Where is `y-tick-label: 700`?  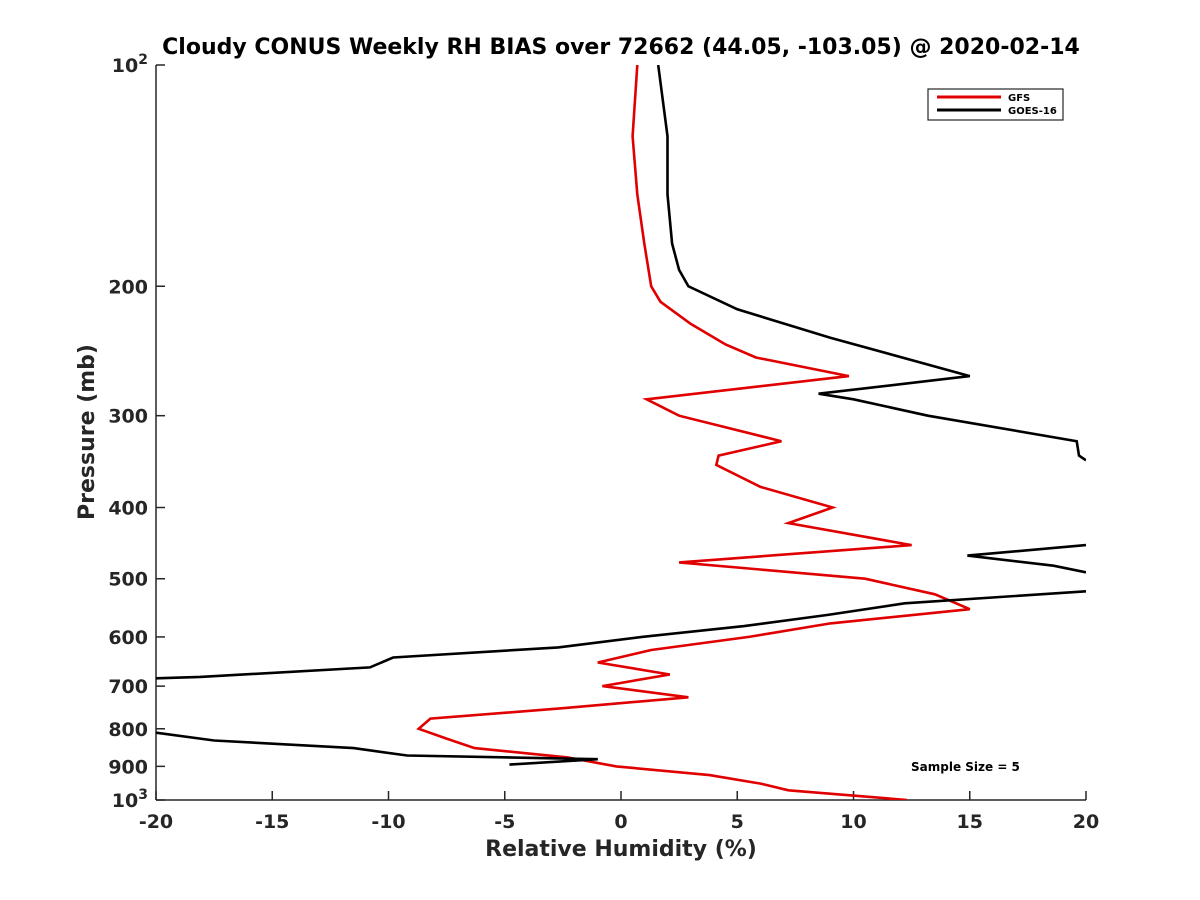 y-tick-label: 700 is located at coordinates (128, 687).